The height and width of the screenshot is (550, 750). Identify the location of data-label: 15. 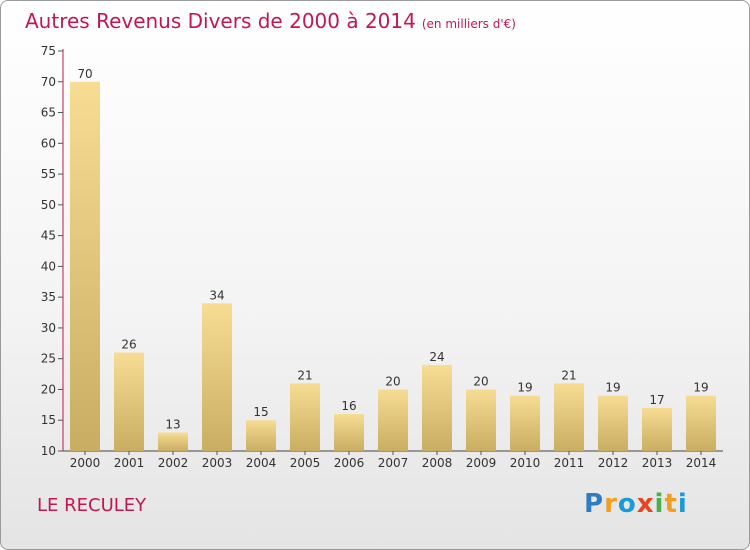
(260, 412).